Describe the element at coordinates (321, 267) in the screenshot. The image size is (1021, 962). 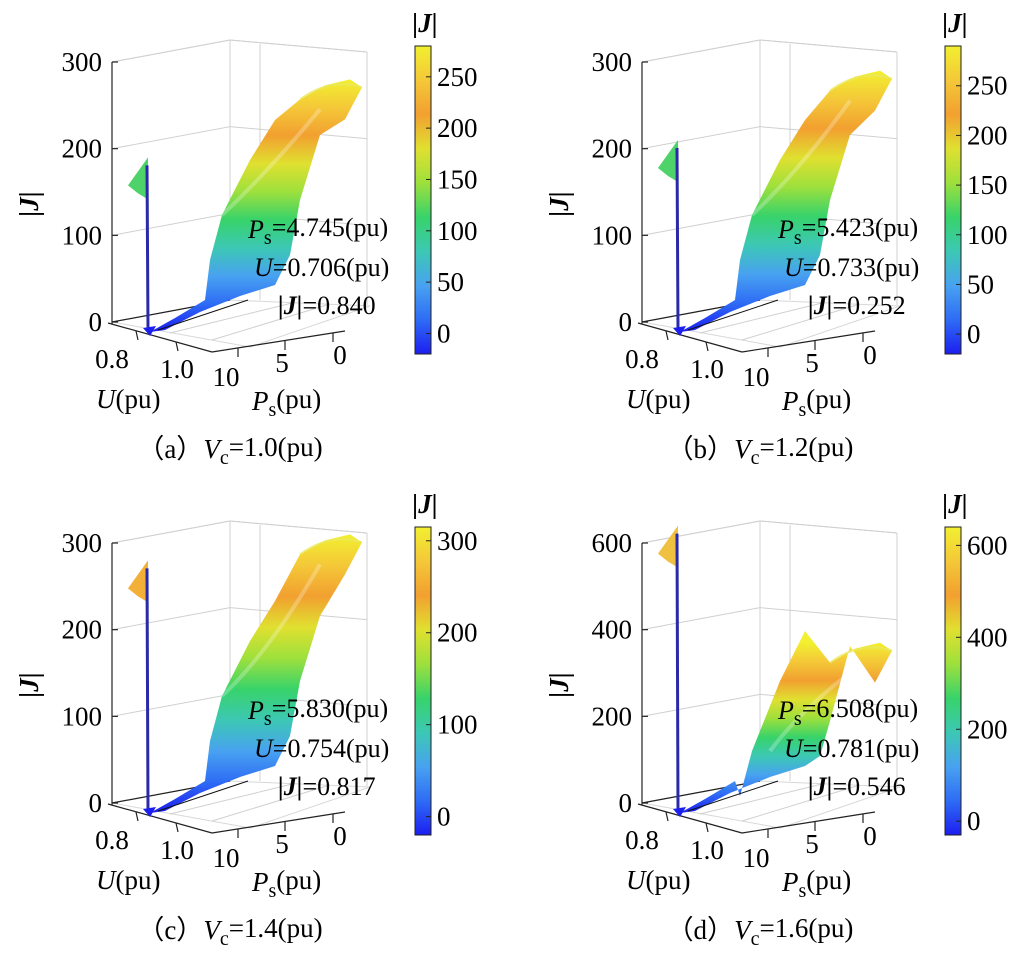
I see `annotation-u: U=0.706(pu)` at that location.